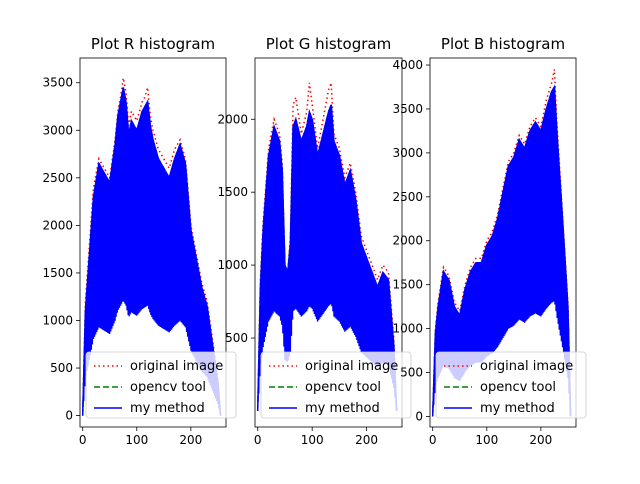 This screenshot has width=640, height=484. What do you see at coordinates (328, 44) in the screenshot?
I see `chart-title: Plot G histogram` at bounding box center [328, 44].